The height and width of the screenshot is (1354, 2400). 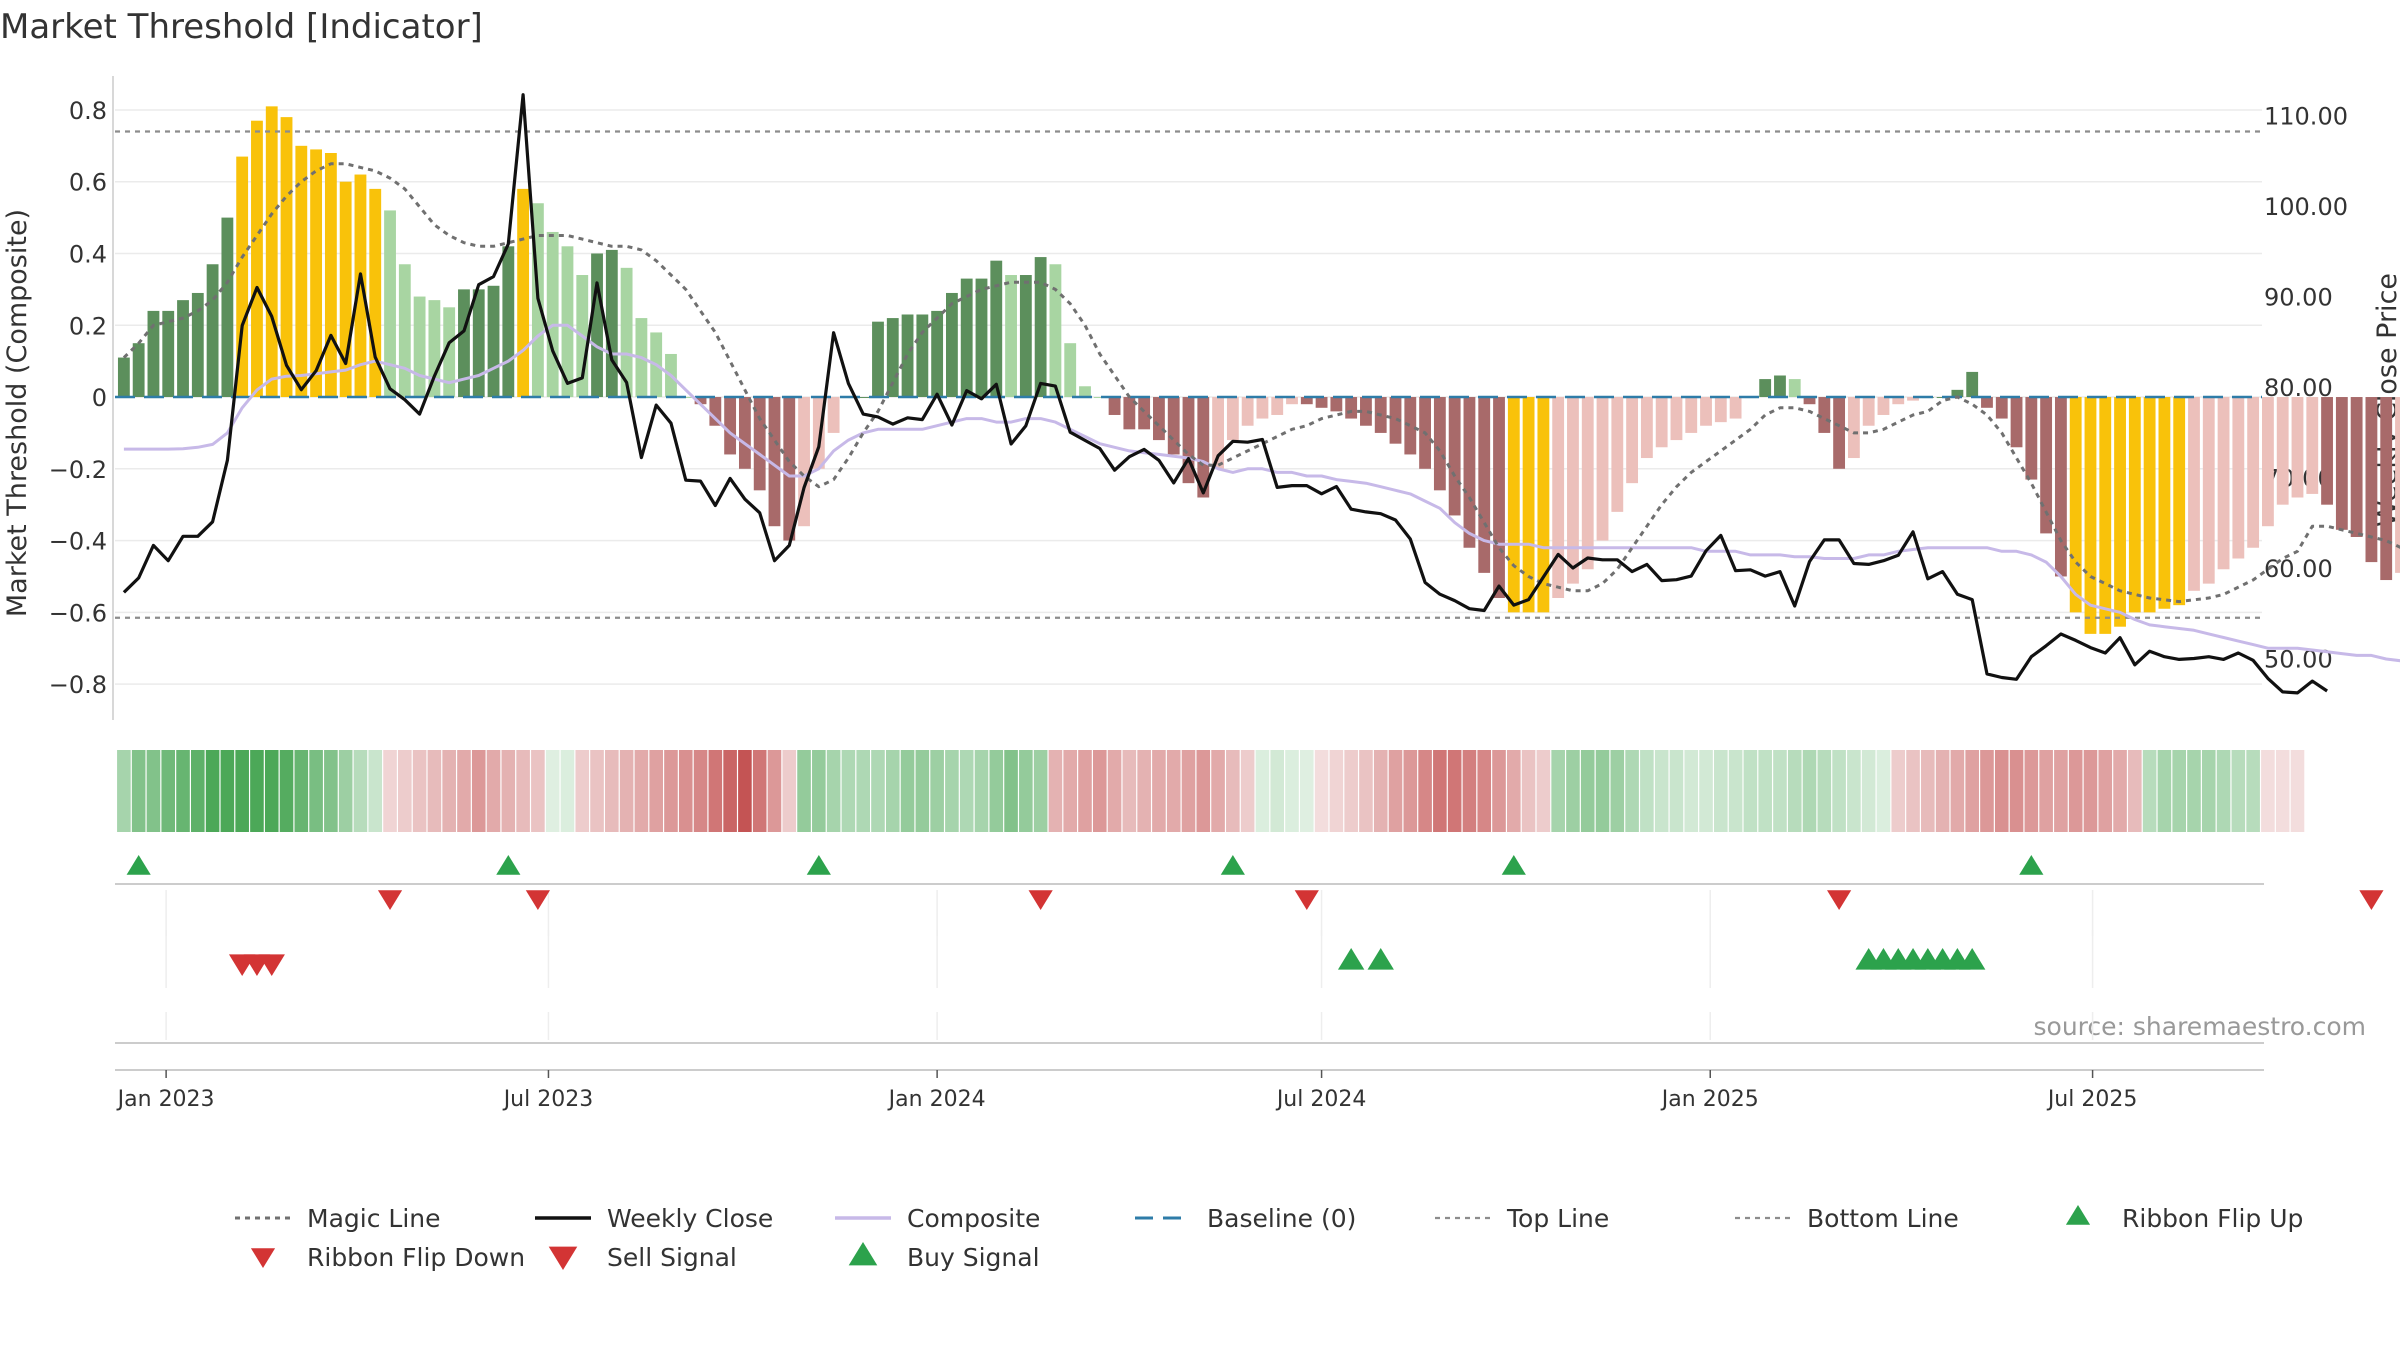 What do you see at coordinates (2200, 1026) in the screenshot?
I see `source-label: source: sharemaestro.com` at bounding box center [2200, 1026].